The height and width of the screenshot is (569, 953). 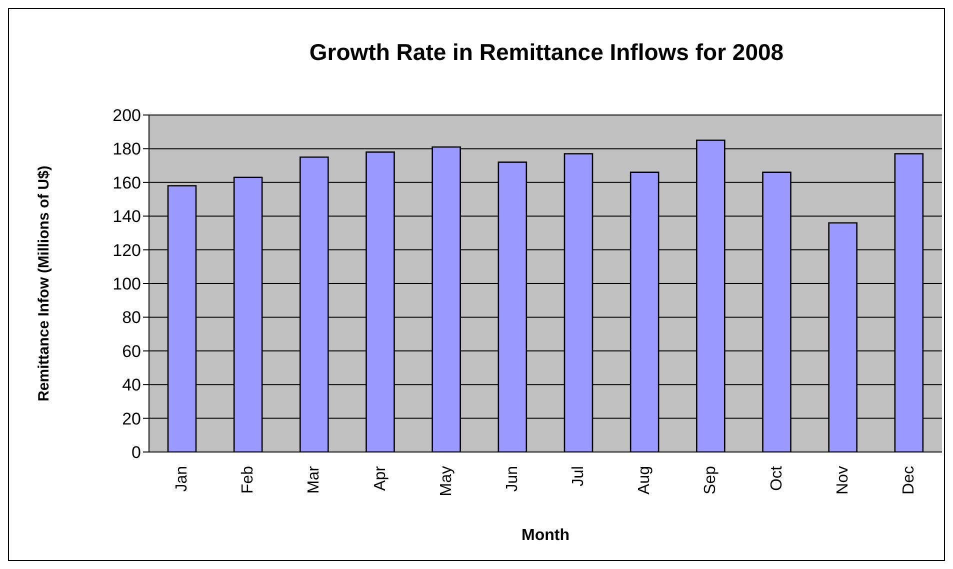 What do you see at coordinates (777, 478) in the screenshot?
I see `x-tick-label: Oct` at bounding box center [777, 478].